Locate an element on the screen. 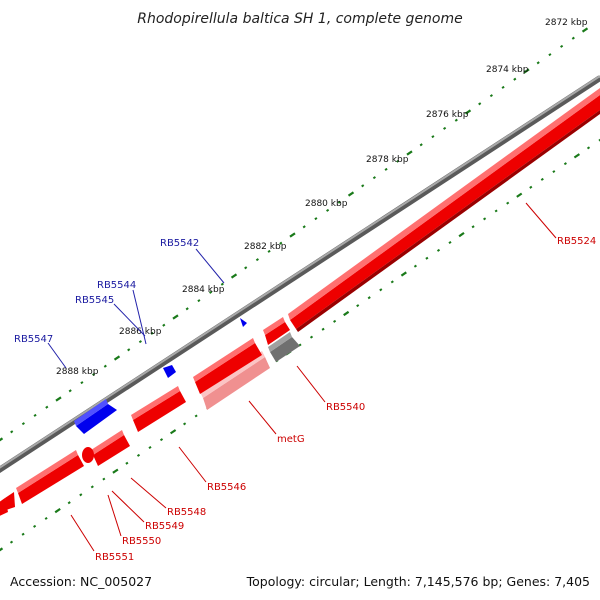 The image size is (600, 600). gene-label-reverse: RB5551 is located at coordinates (114, 557).